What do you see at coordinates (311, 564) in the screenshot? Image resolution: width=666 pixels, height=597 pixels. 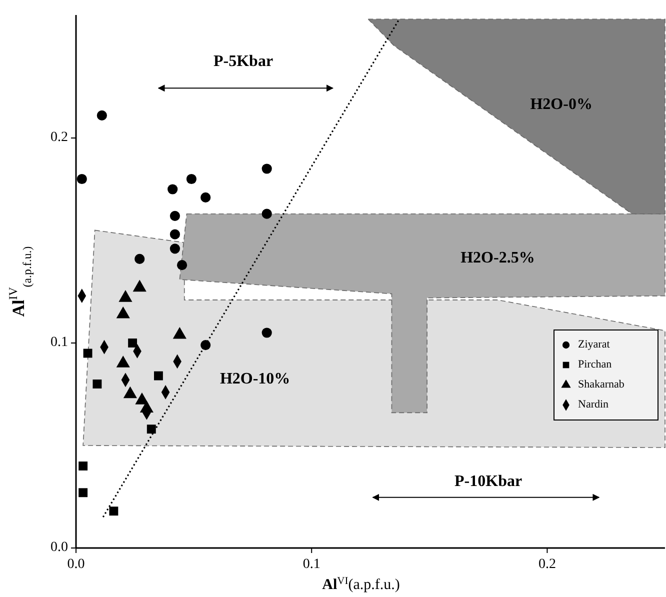 I see `x-tick-label: 0.1` at bounding box center [311, 564].